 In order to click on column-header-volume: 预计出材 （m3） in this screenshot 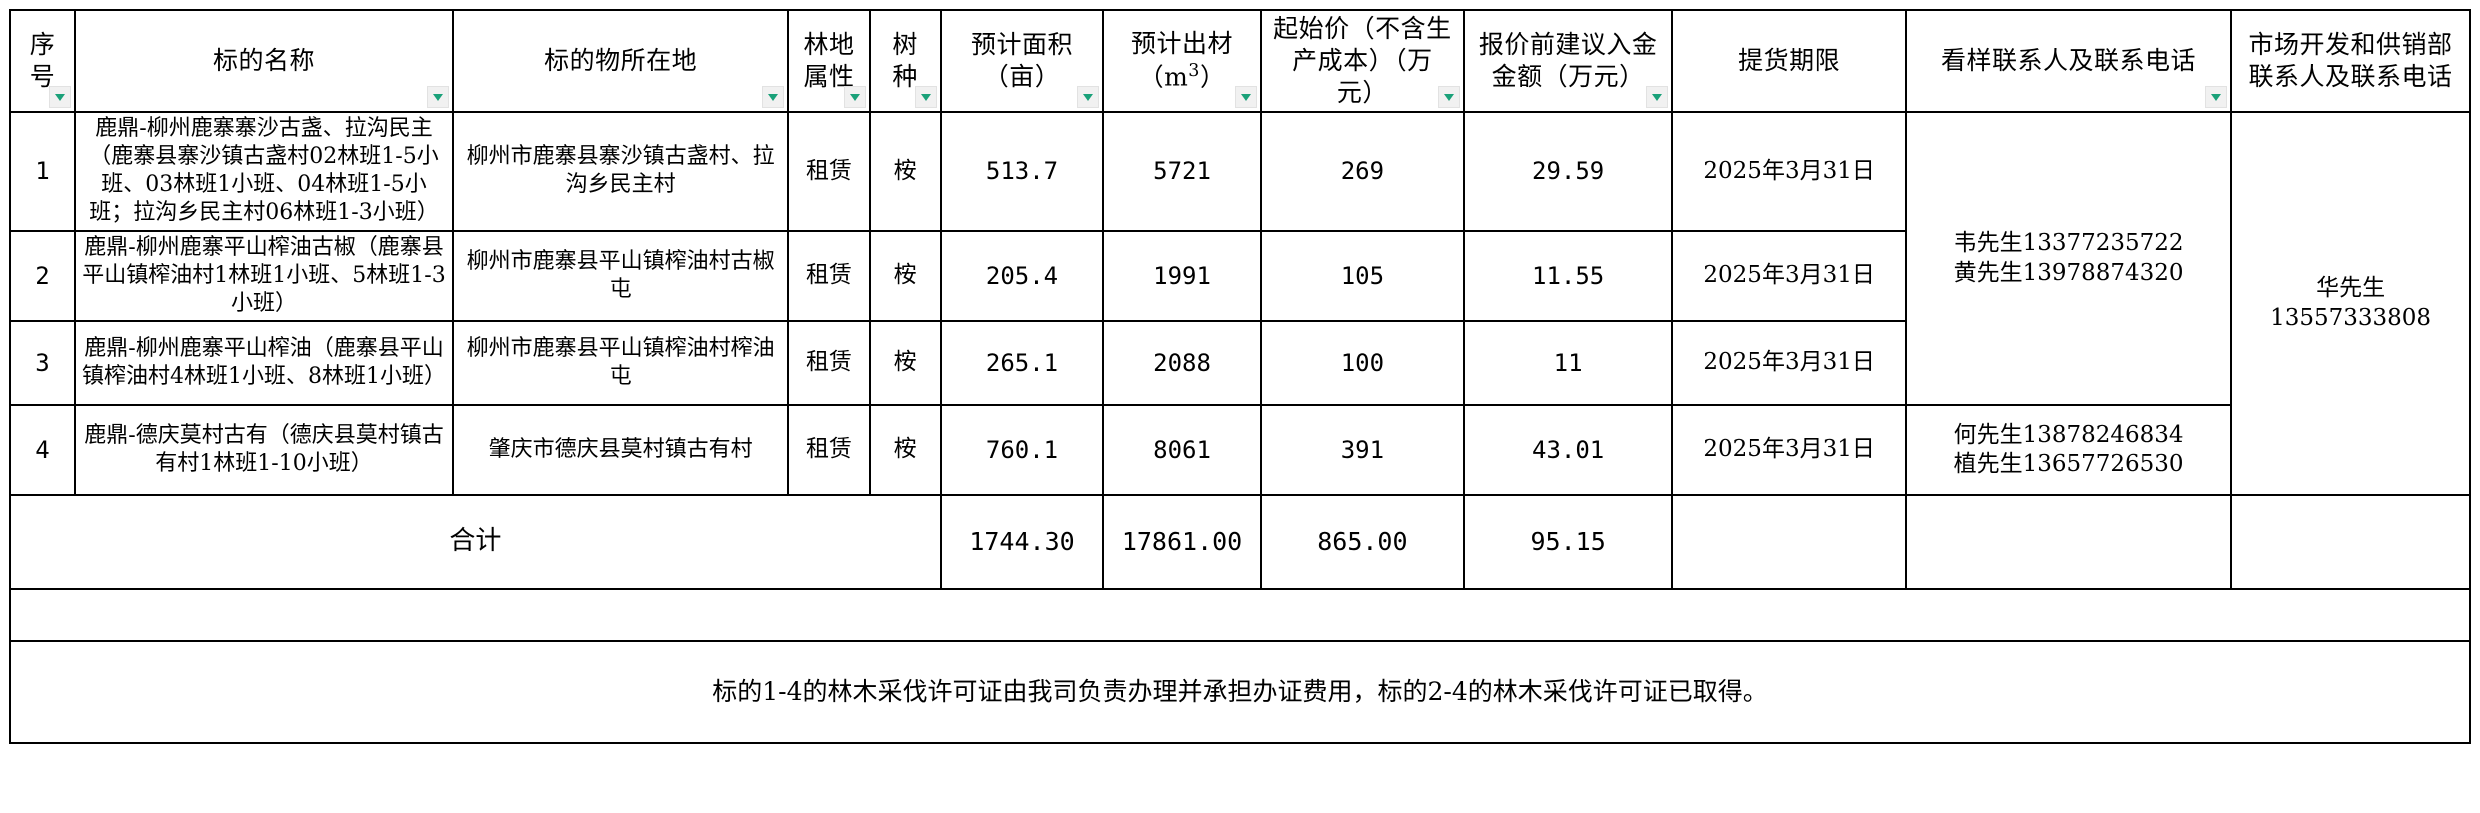, I will do `click(1182, 61)`.